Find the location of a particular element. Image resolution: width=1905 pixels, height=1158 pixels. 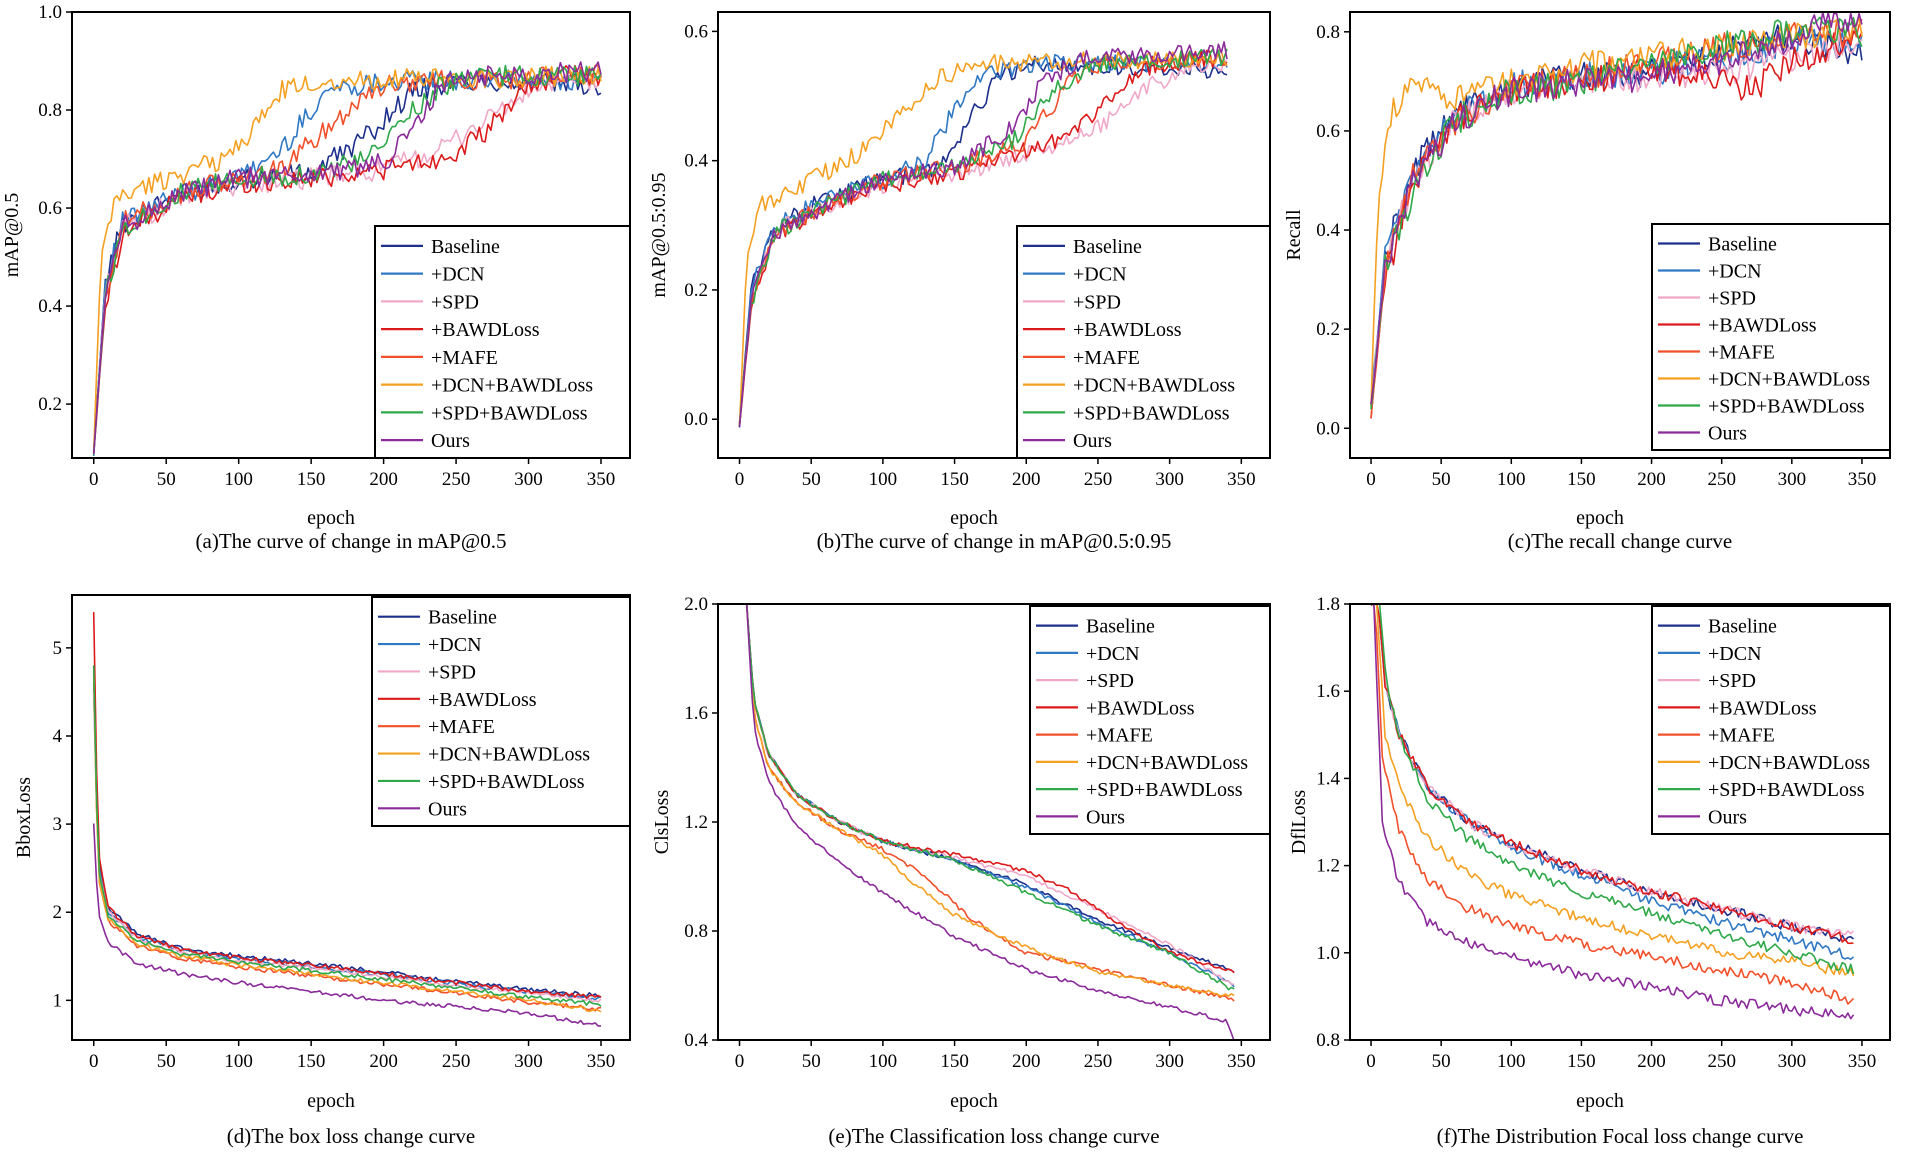

series-line--mafe is located at coordinates (1612, 804).